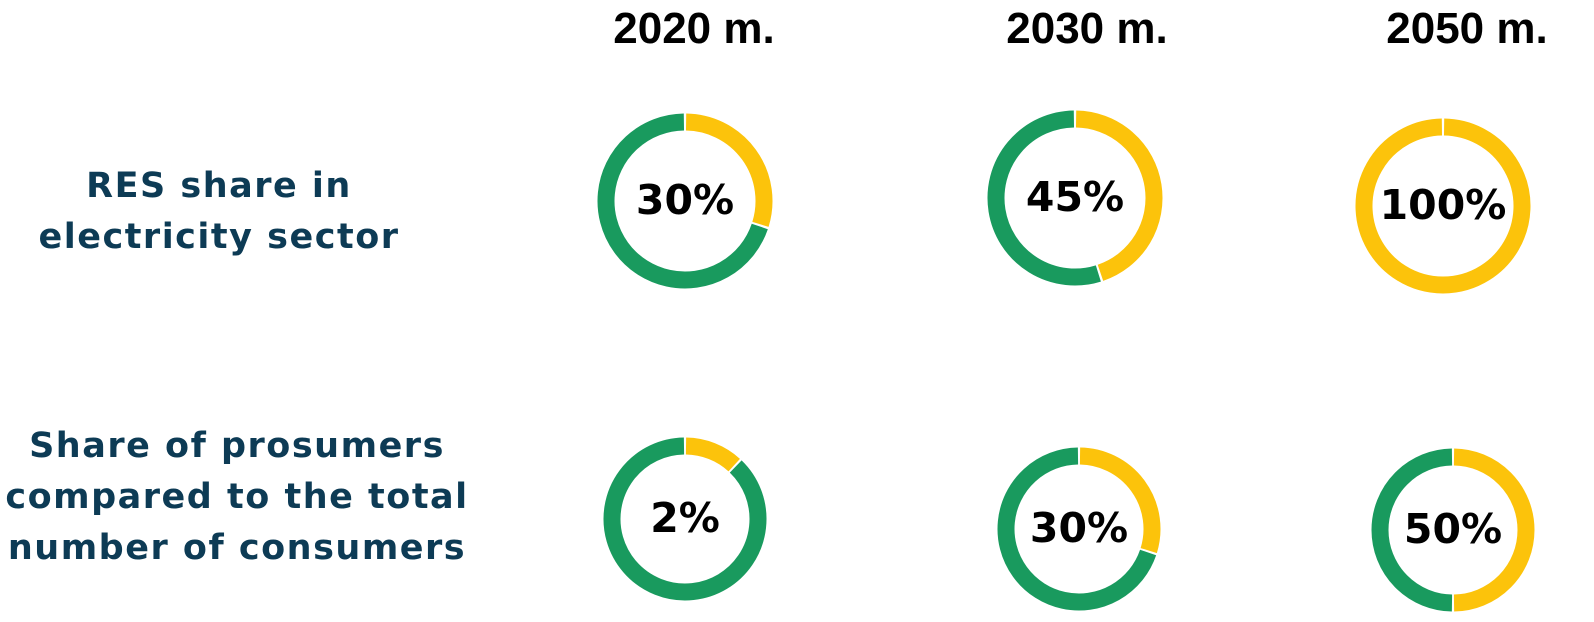 The image size is (1594, 622). I want to click on donut-1-0: 2%, so click(685, 519).